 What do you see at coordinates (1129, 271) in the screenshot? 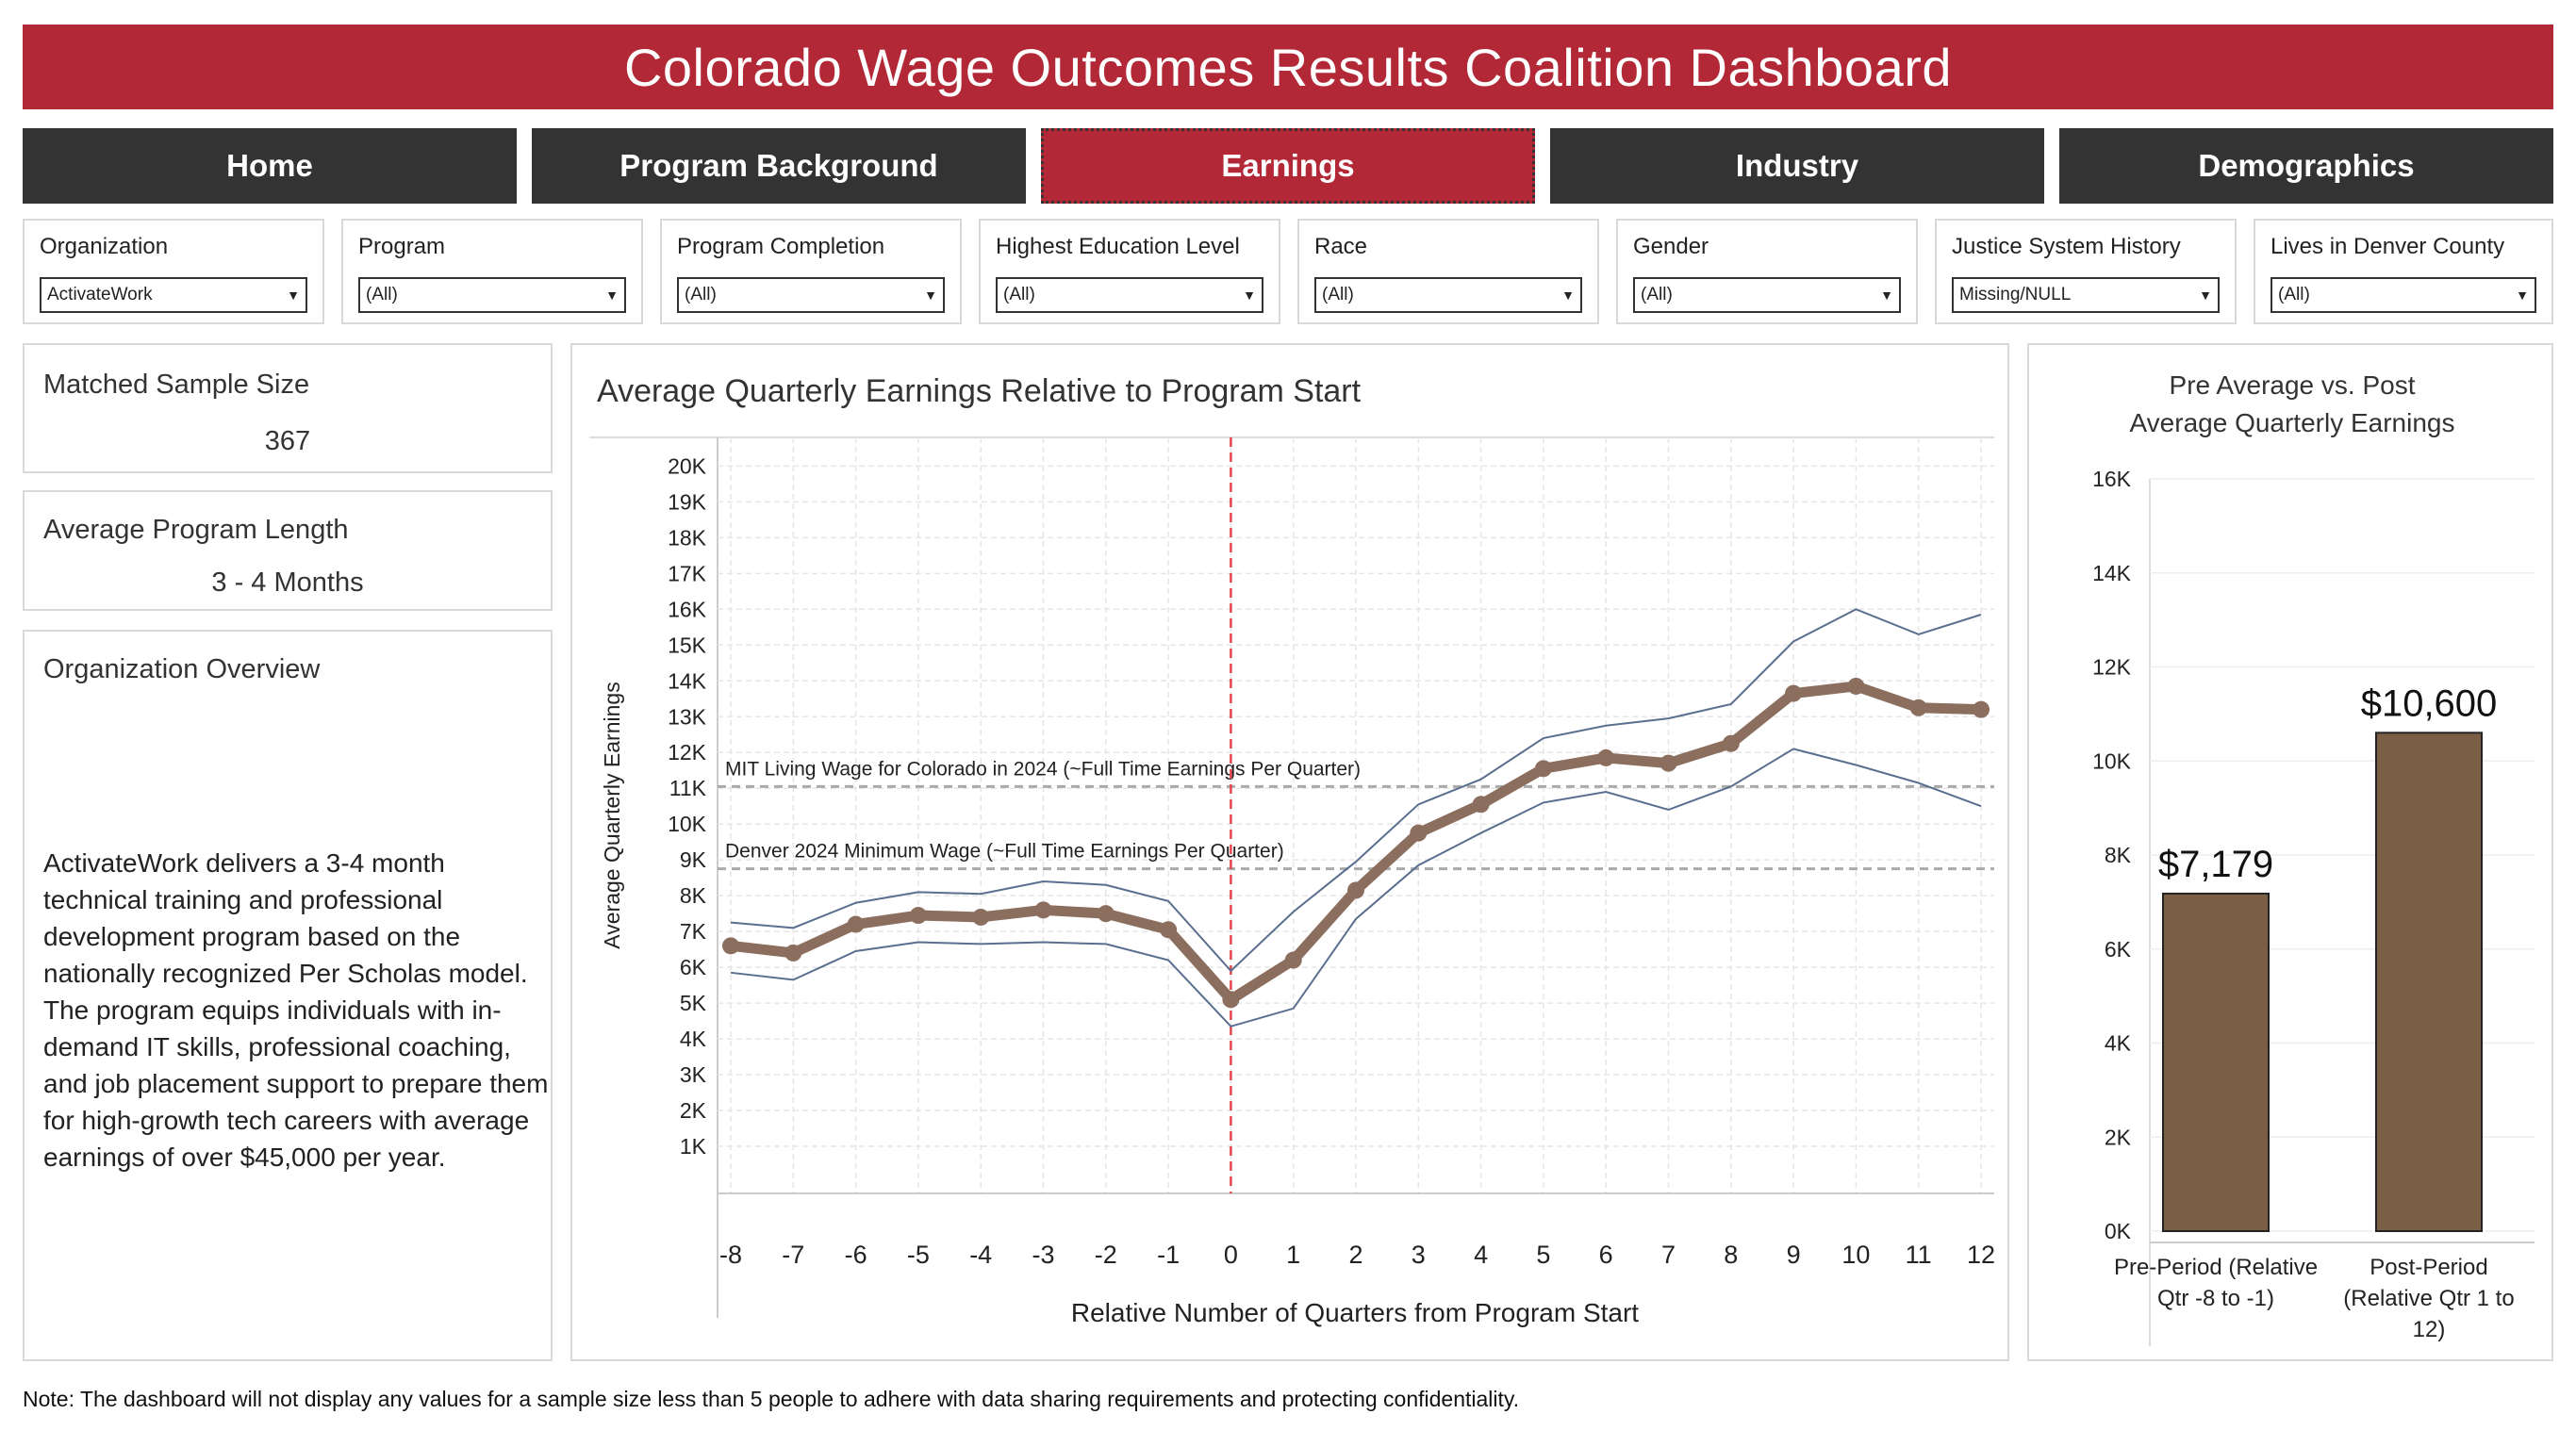
I see `filter-education-level: Highest Education Level (All) ▼` at bounding box center [1129, 271].